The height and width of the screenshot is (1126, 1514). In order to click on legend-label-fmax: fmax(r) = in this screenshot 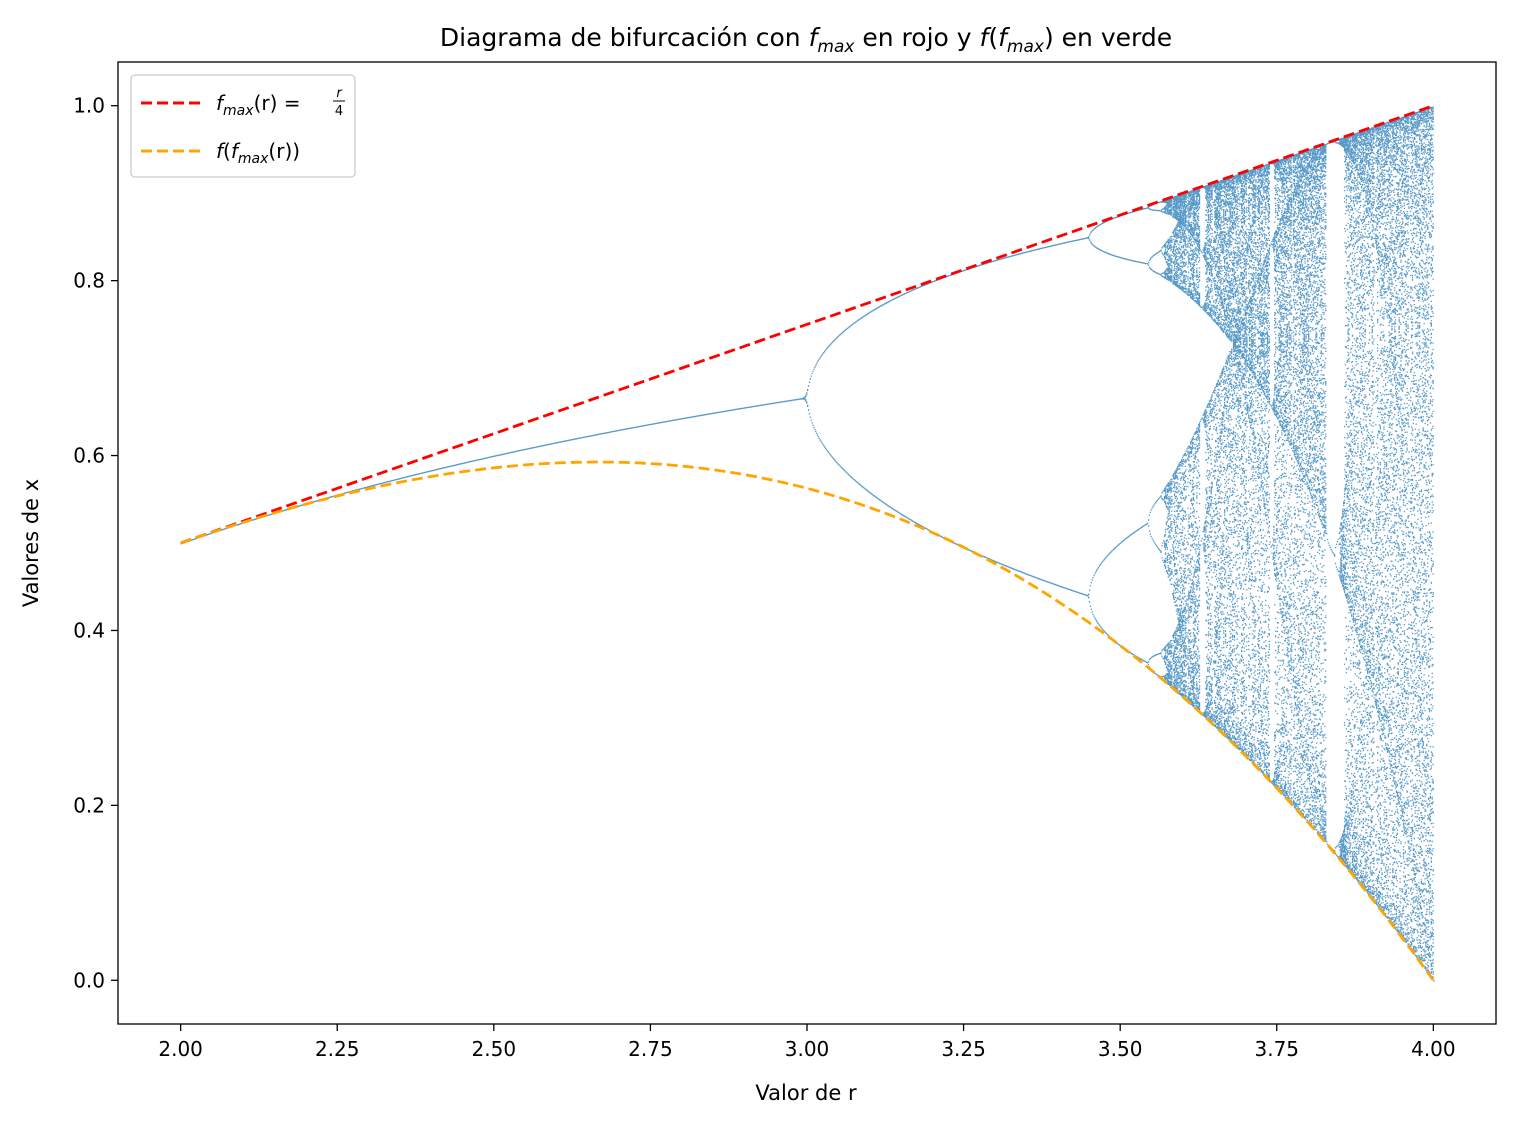, I will do `click(258, 105)`.